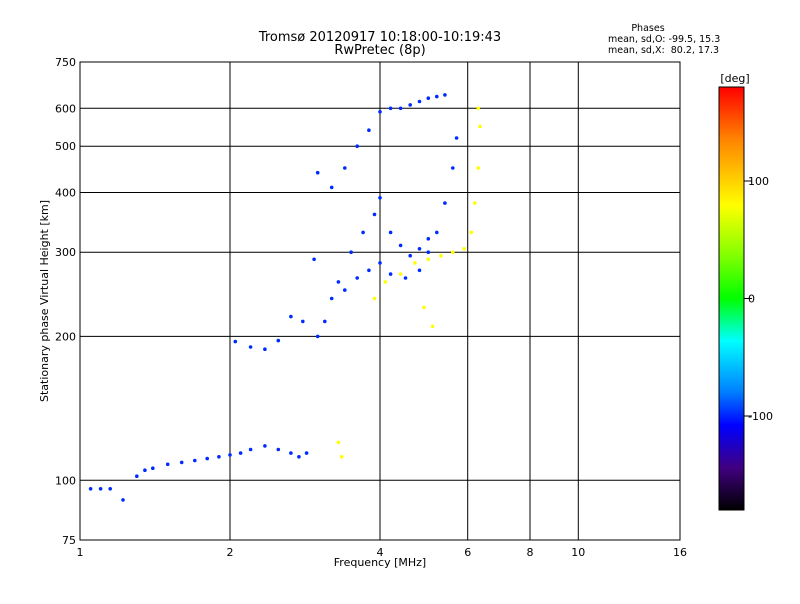 The width and height of the screenshot is (800, 604). I want to click on x-tick-label: 6, so click(467, 552).